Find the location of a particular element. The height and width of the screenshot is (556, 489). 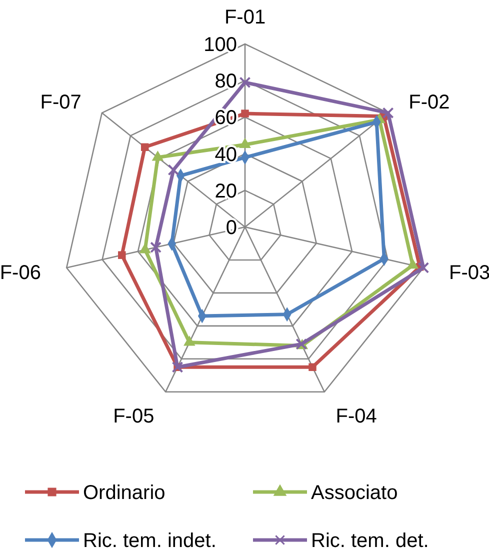

y-tick-label: 0 is located at coordinates (231, 228).